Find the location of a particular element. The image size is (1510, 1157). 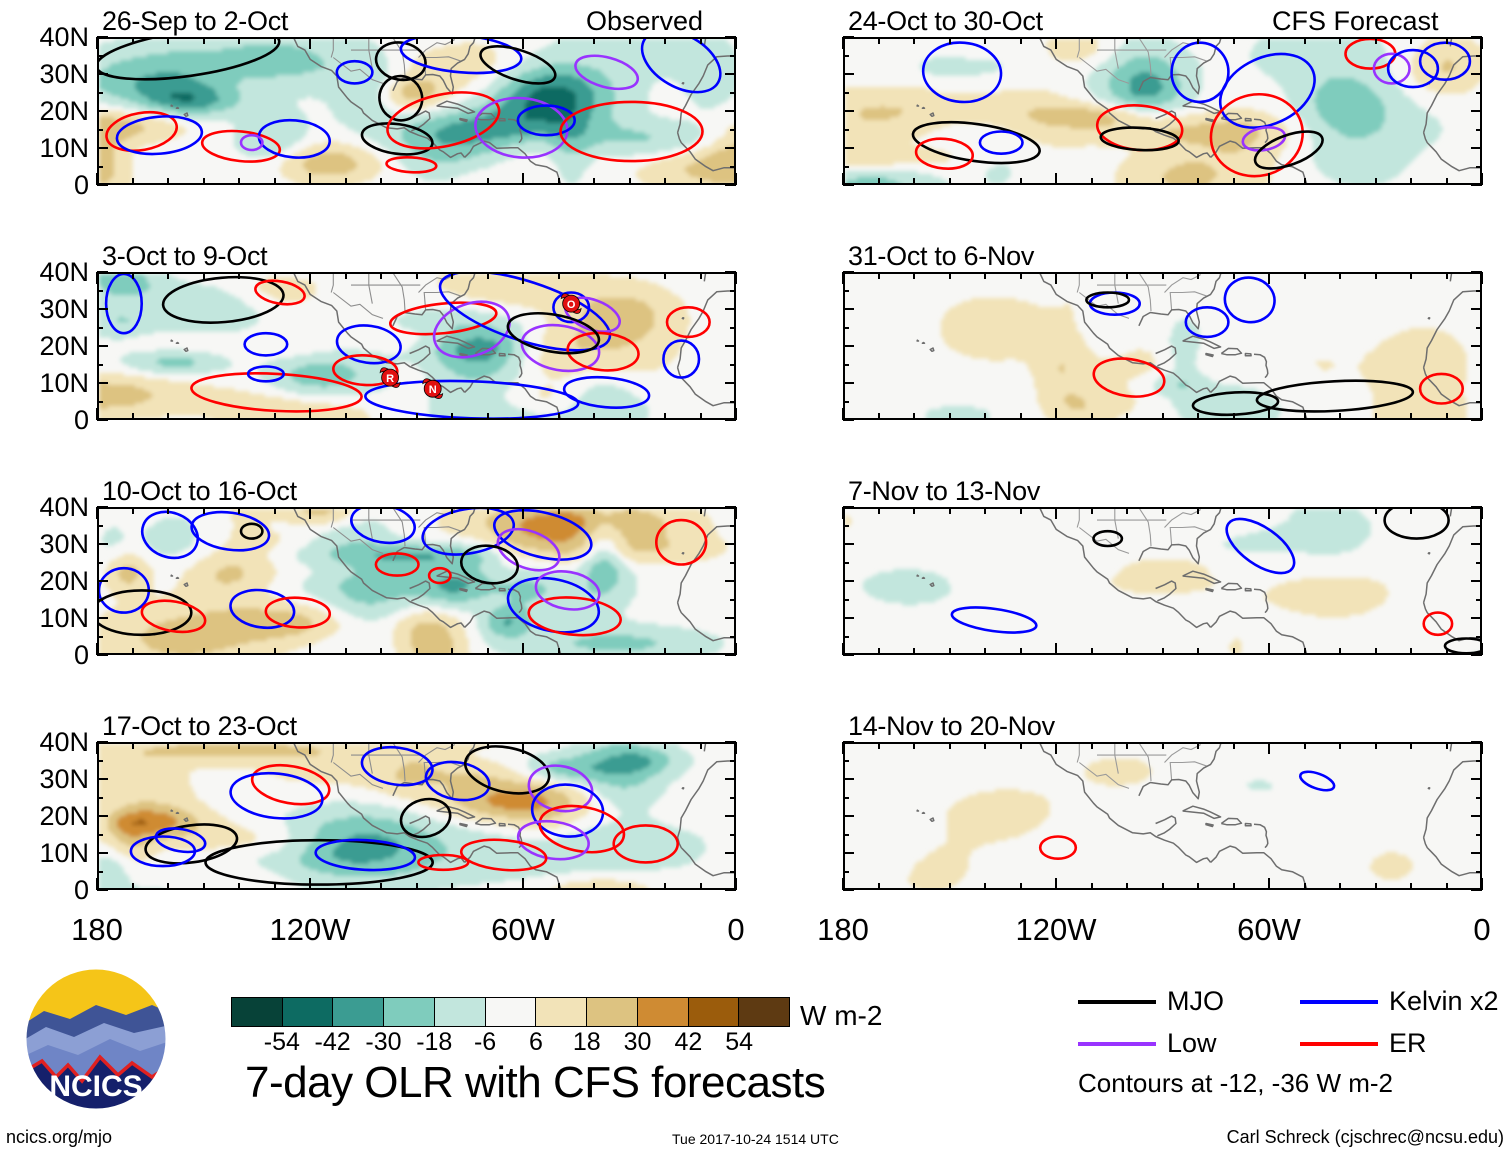

legend-swatch-line is located at coordinates (1339, 1001).